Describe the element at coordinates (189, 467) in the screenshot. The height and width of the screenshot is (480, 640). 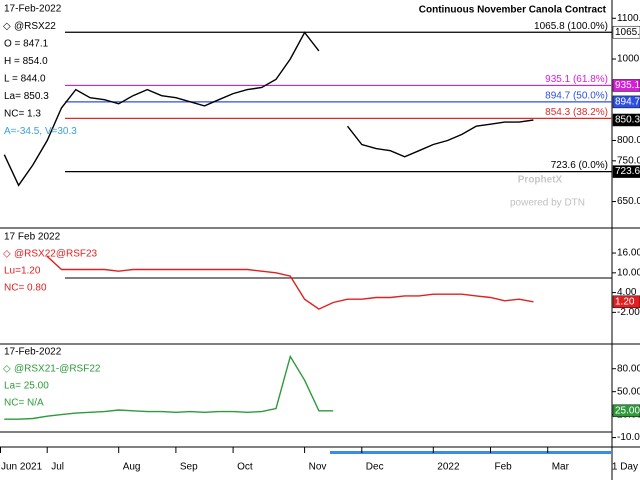
I see `x-tick-label: Sep` at that location.